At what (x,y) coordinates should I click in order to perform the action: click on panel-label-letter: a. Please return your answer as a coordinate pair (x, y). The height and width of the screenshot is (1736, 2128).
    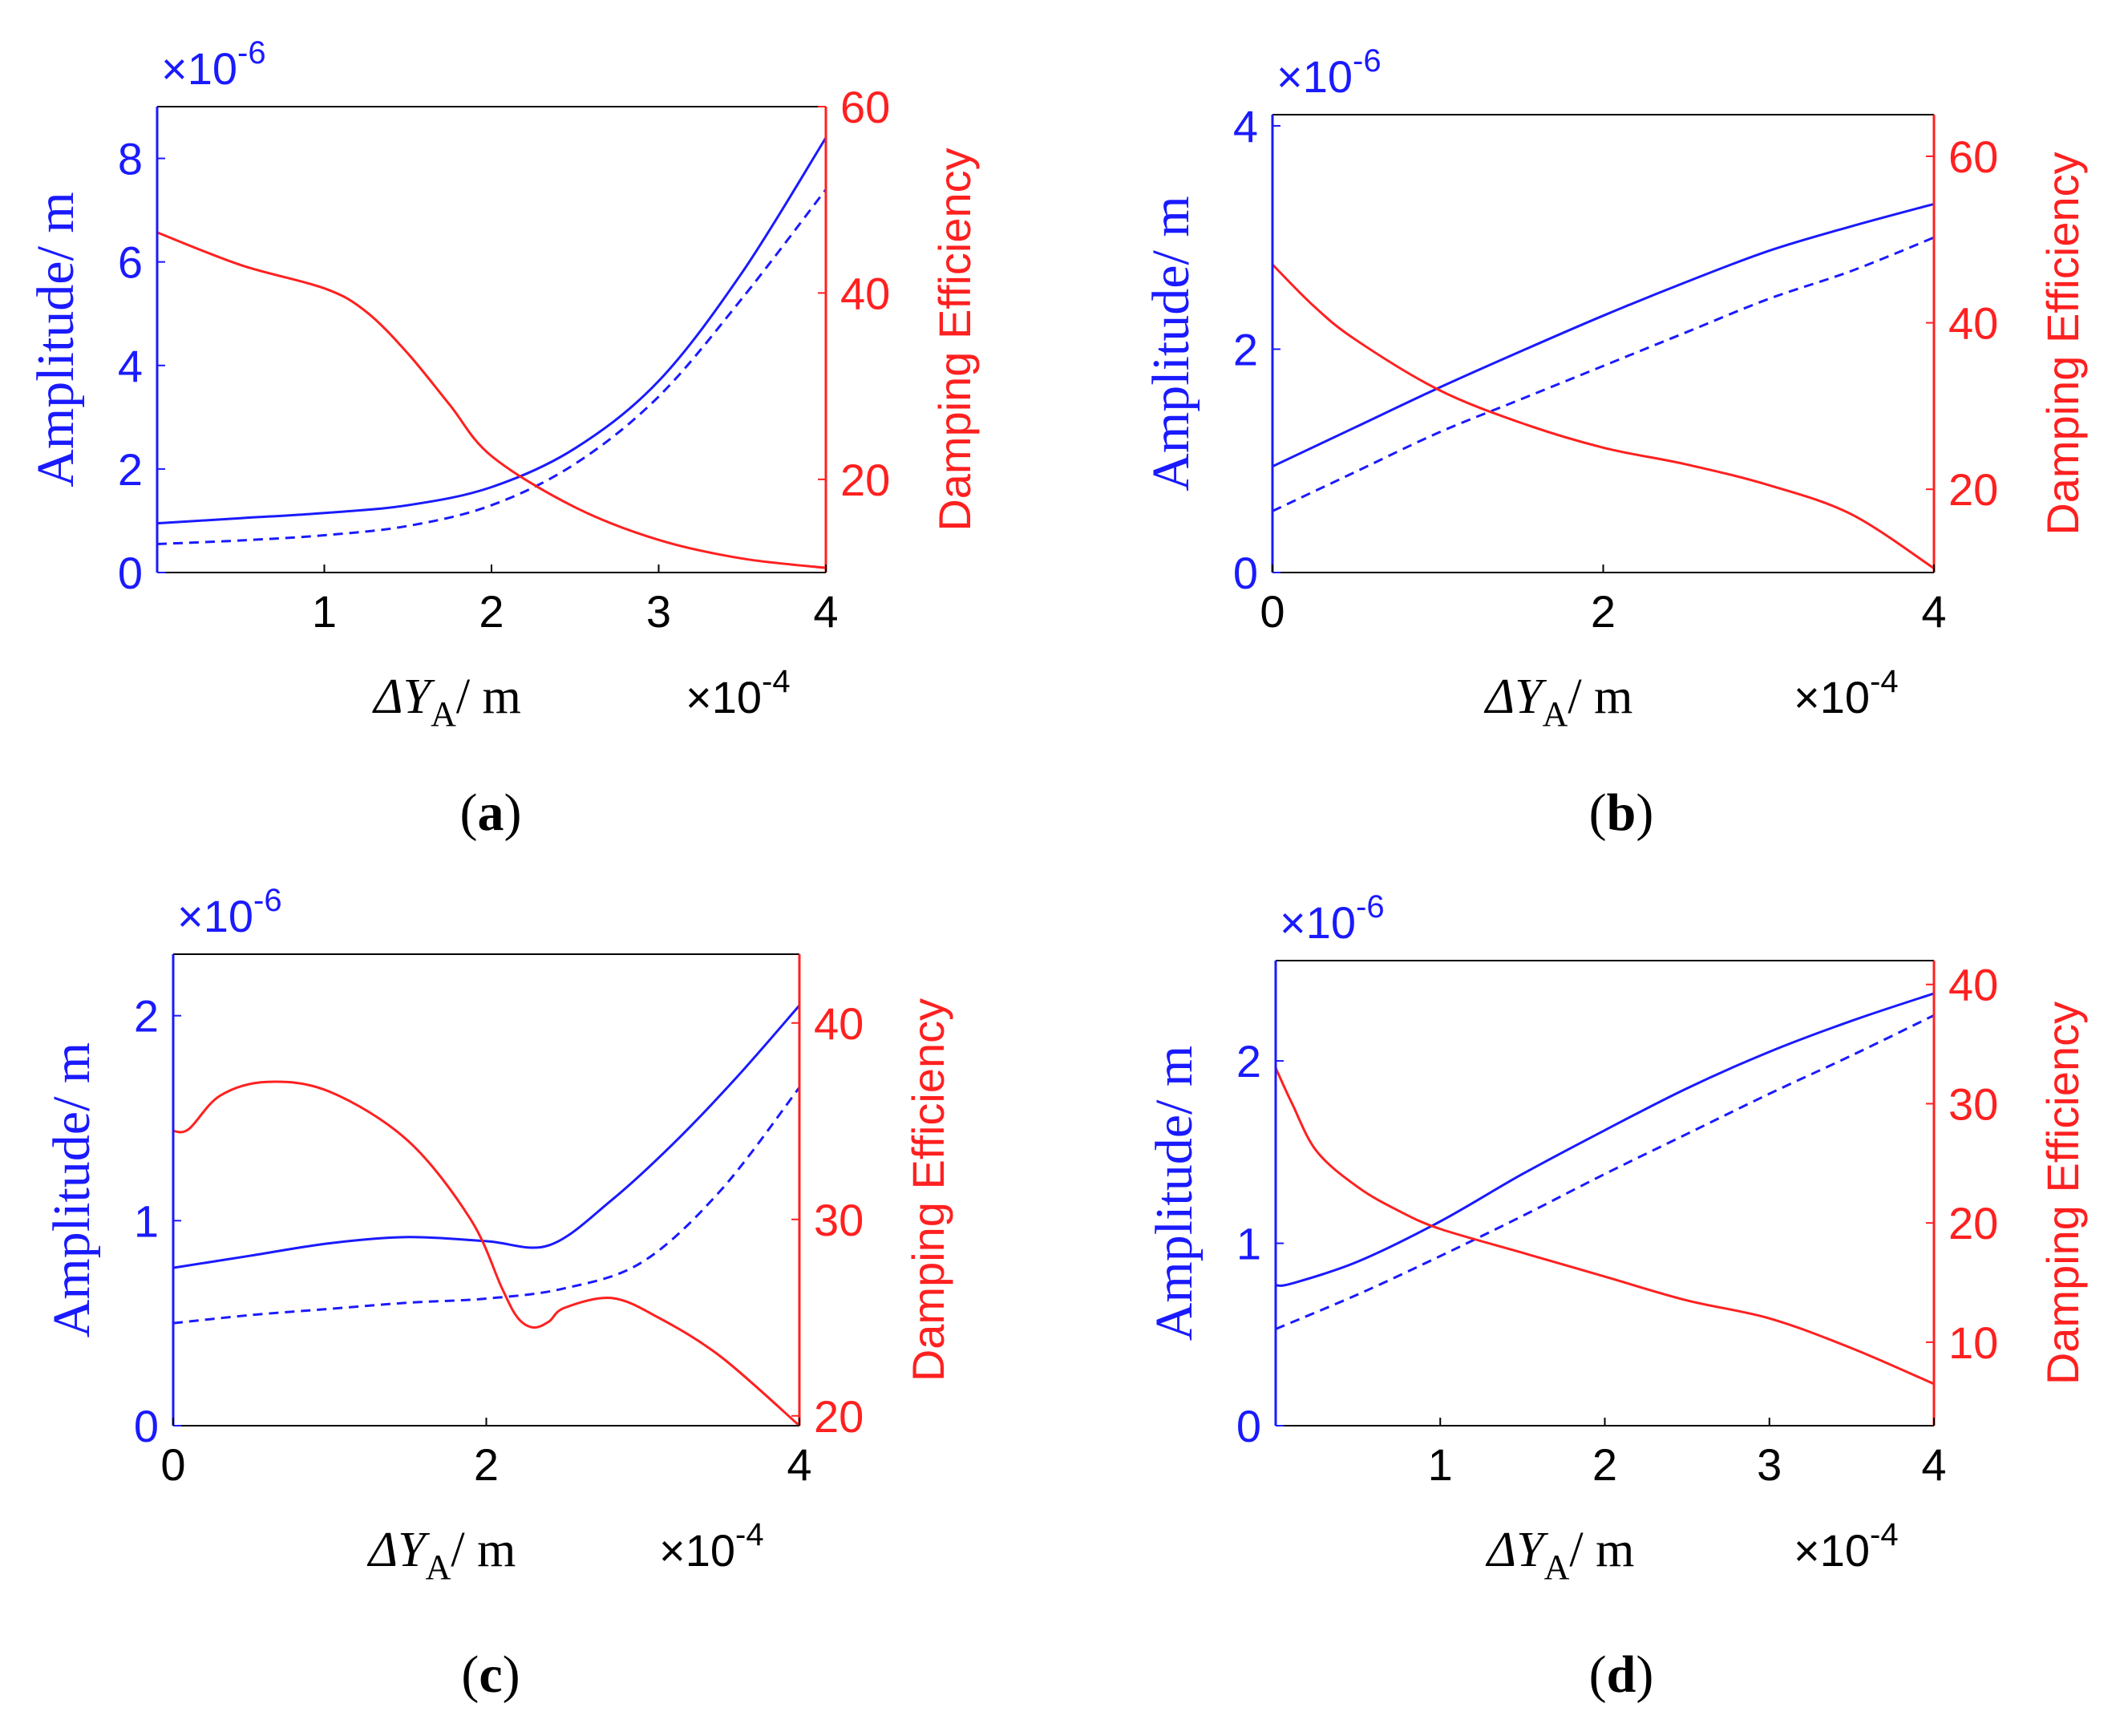
    Looking at the image, I should click on (491, 813).